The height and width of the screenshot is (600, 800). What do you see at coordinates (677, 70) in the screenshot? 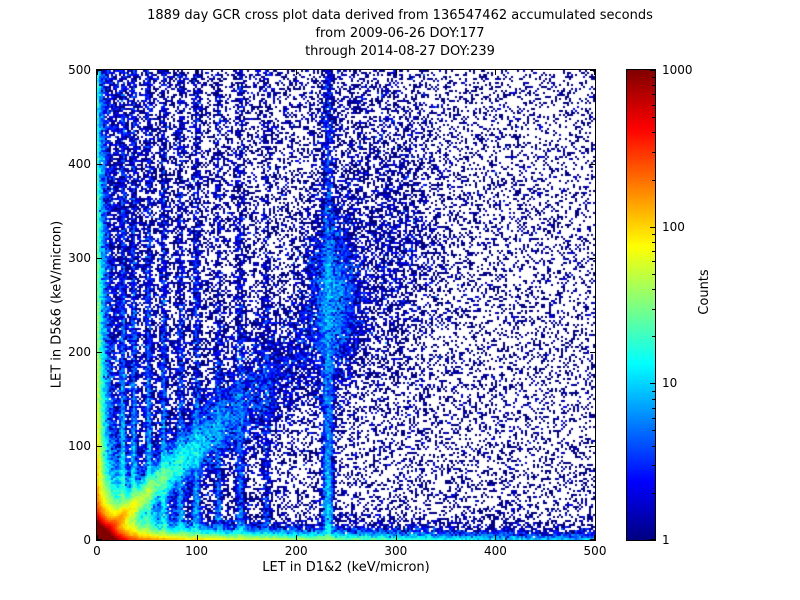
I see `colorbar-tick-label: 1000` at bounding box center [677, 70].